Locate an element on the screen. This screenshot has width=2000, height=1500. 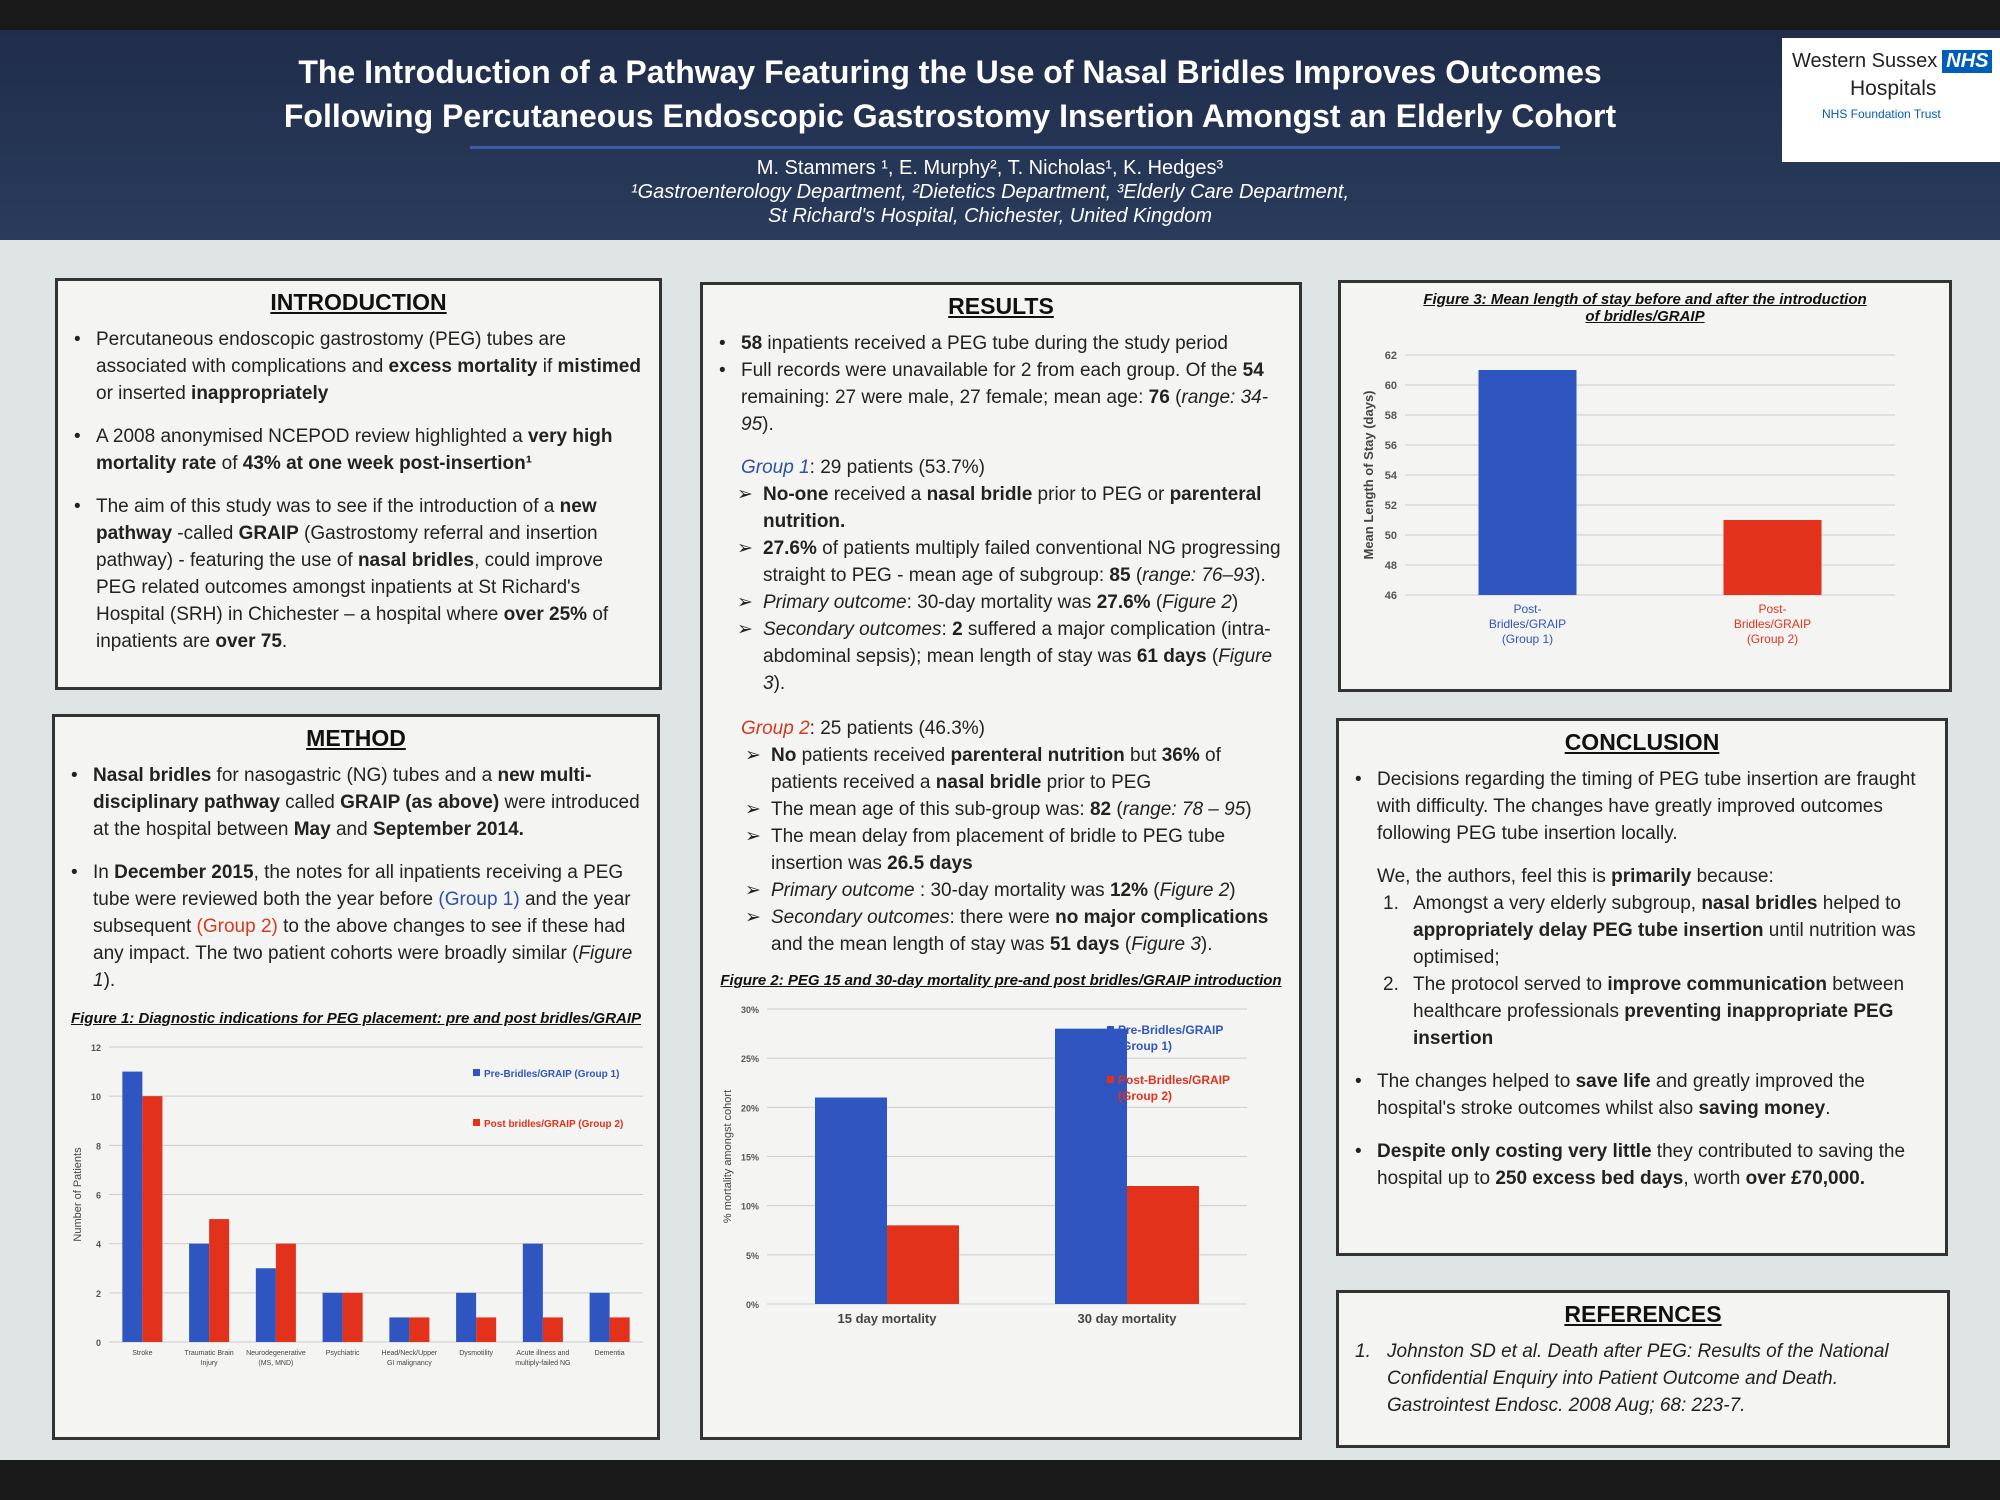
legend-swatch is located at coordinates (476, 1122).